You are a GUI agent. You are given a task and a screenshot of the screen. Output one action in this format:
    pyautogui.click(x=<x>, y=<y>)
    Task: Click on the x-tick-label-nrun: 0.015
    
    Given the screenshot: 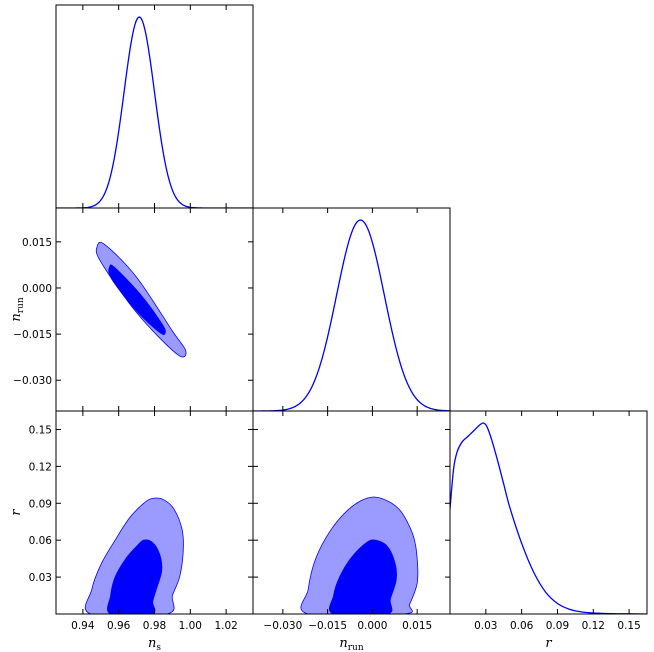 What is the action you would take?
    pyautogui.click(x=417, y=626)
    